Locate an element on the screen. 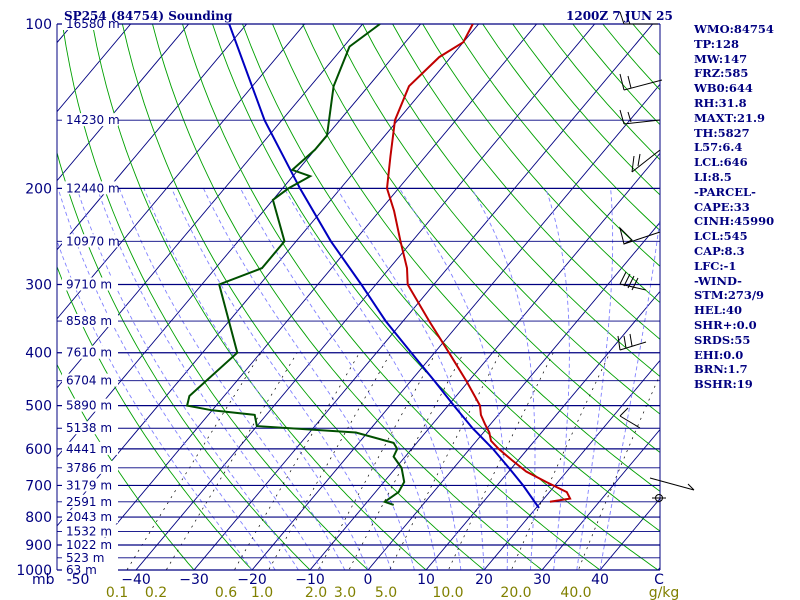 Image resolution: width=800 pixels, height=600 pixels. pressure-label: 400 is located at coordinates (38, 354).